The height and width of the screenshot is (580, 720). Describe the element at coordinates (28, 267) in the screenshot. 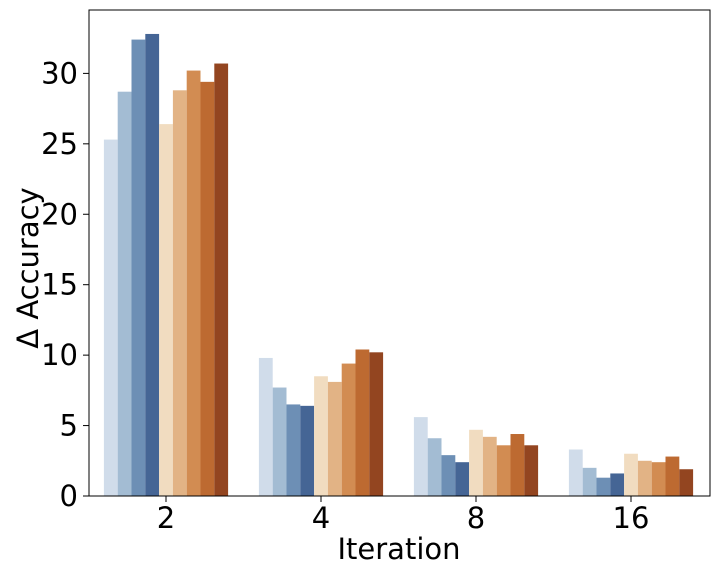

I see `y-axis-label: Δ Accuracy` at that location.